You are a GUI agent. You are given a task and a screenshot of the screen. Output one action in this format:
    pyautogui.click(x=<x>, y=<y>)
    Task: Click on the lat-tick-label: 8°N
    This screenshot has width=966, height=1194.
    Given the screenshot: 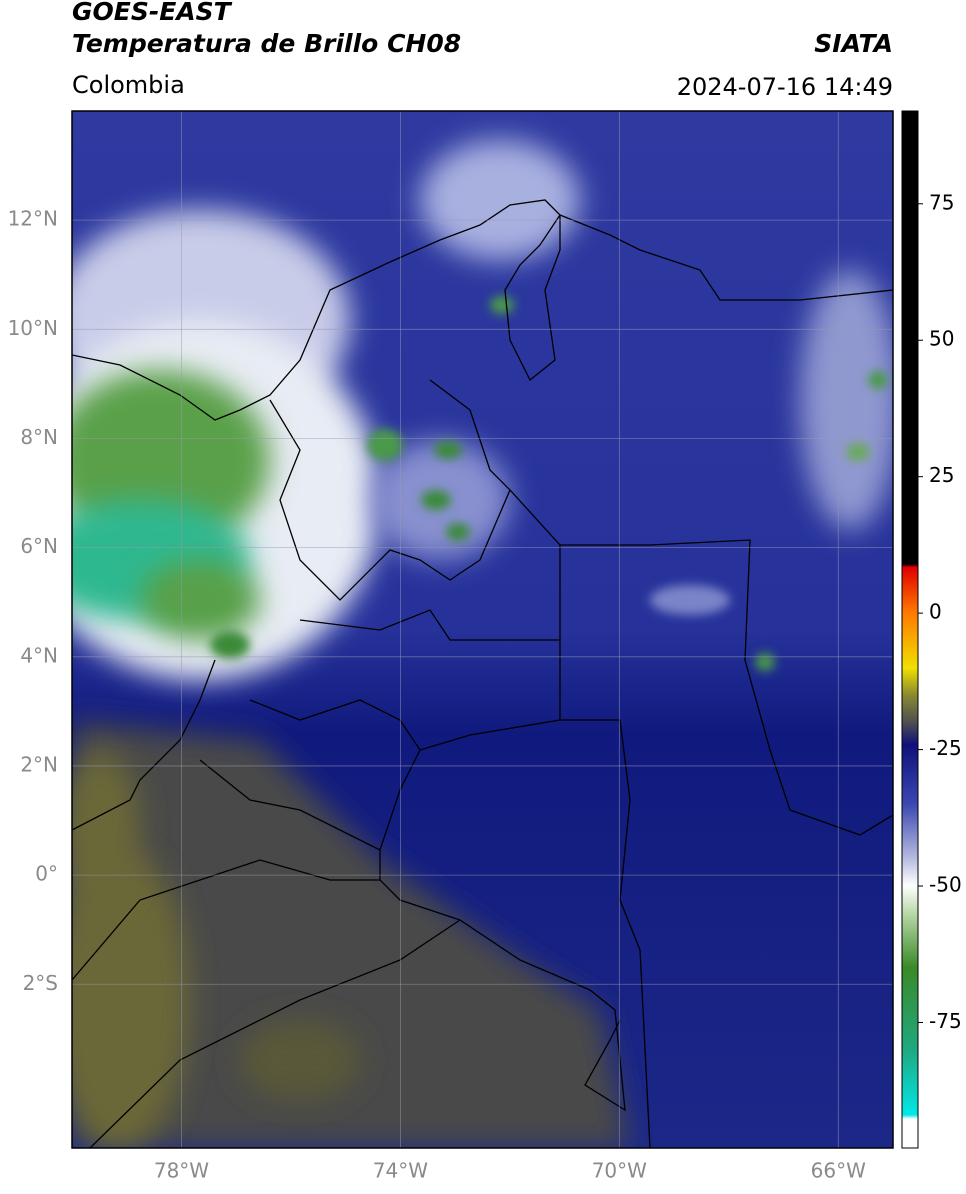 What is the action you would take?
    pyautogui.click(x=39, y=437)
    